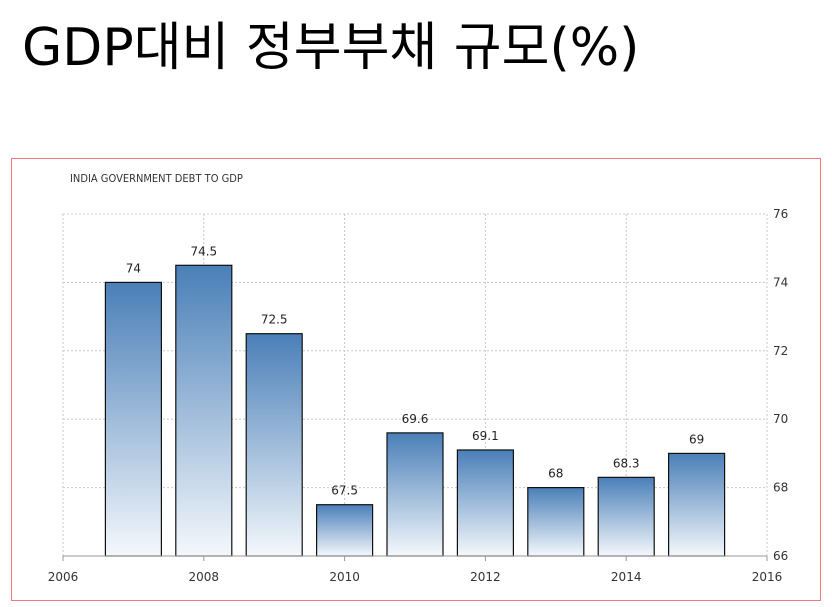  What do you see at coordinates (274, 445) in the screenshot?
I see `bar-2009` at bounding box center [274, 445].